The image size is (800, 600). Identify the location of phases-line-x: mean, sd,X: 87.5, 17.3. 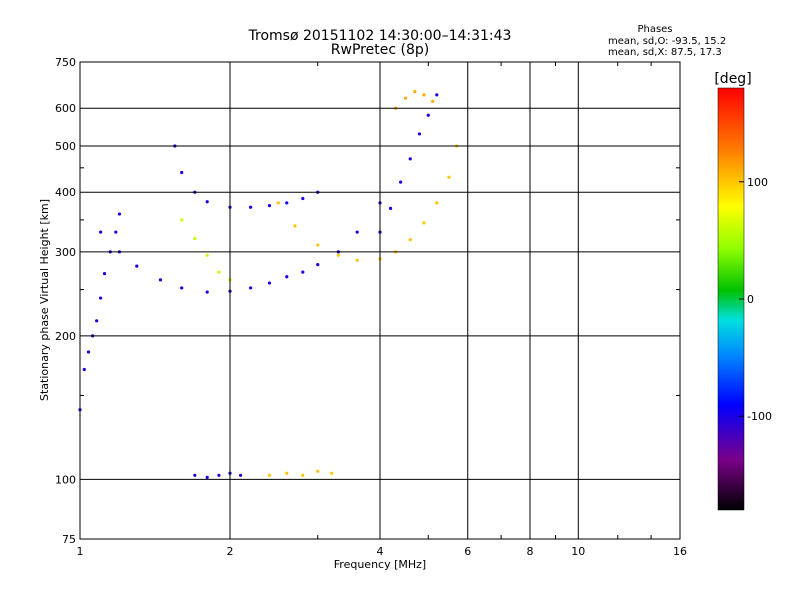
(665, 52).